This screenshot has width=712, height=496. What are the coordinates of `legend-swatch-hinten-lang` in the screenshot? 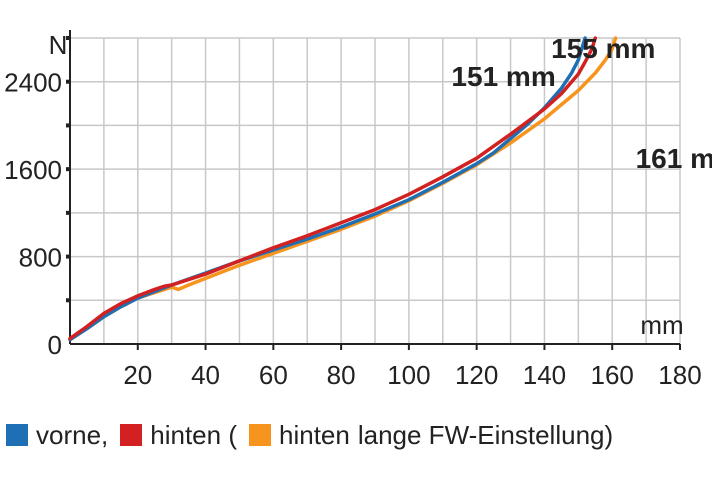 It's located at (260, 435).